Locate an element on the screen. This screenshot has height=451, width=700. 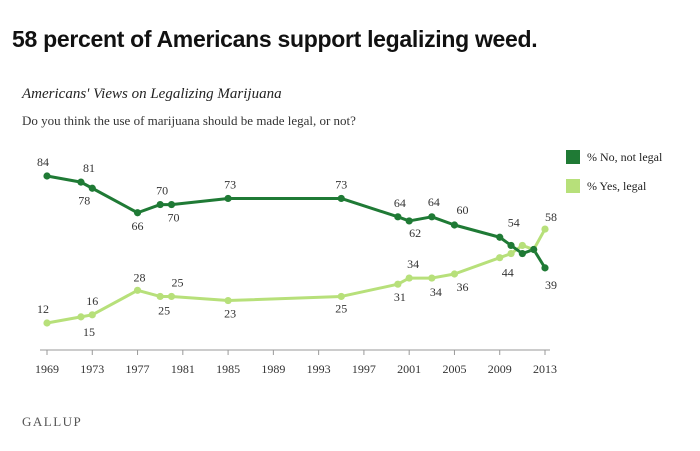
x-tick-label: 1989 is located at coordinates (273, 369).